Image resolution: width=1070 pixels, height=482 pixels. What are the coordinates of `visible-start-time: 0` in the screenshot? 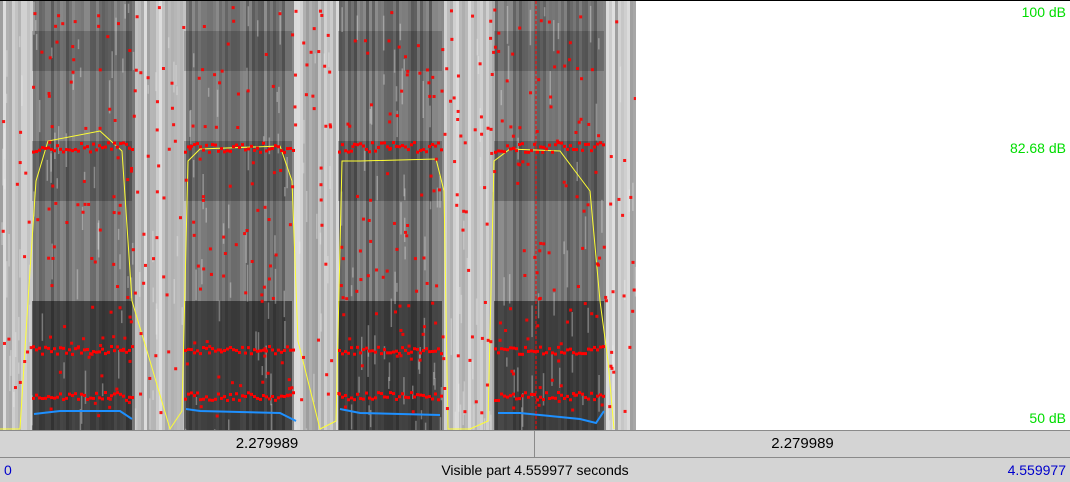 It's located at (8, 470).